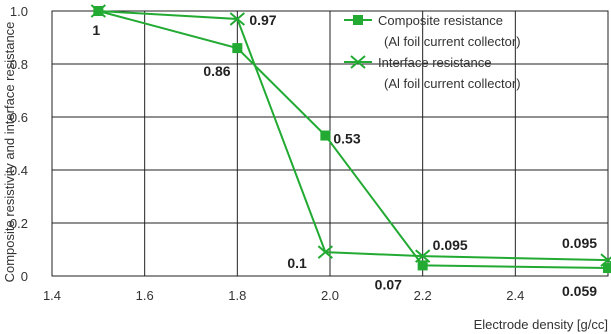 The height and width of the screenshot is (334, 611). Describe the element at coordinates (440, 20) in the screenshot. I see `legend-entry: Composite resistance` at that location.